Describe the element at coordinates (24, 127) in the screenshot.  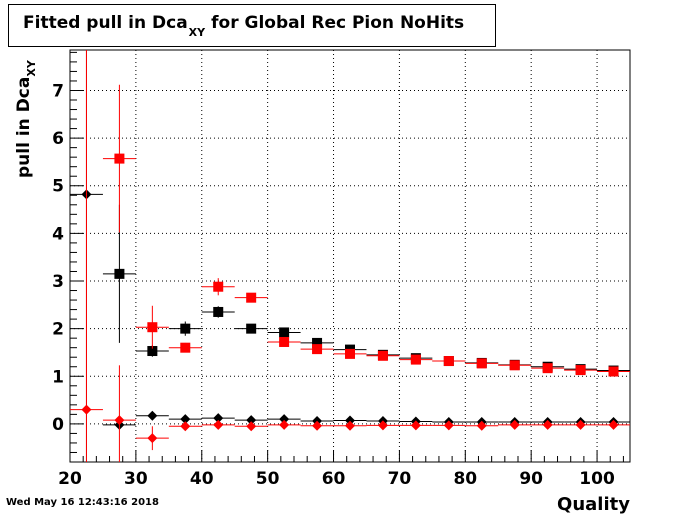
I see `y-axis-label-main: pull in Dca` at that location.